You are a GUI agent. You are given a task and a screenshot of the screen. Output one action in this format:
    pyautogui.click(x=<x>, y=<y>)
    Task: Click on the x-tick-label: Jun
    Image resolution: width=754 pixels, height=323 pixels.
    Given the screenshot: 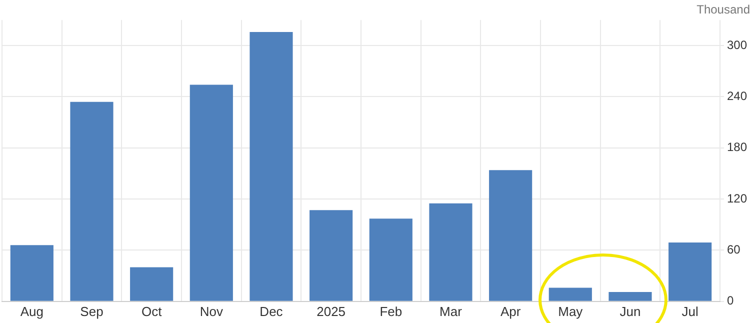 What is the action you would take?
    pyautogui.click(x=630, y=311)
    